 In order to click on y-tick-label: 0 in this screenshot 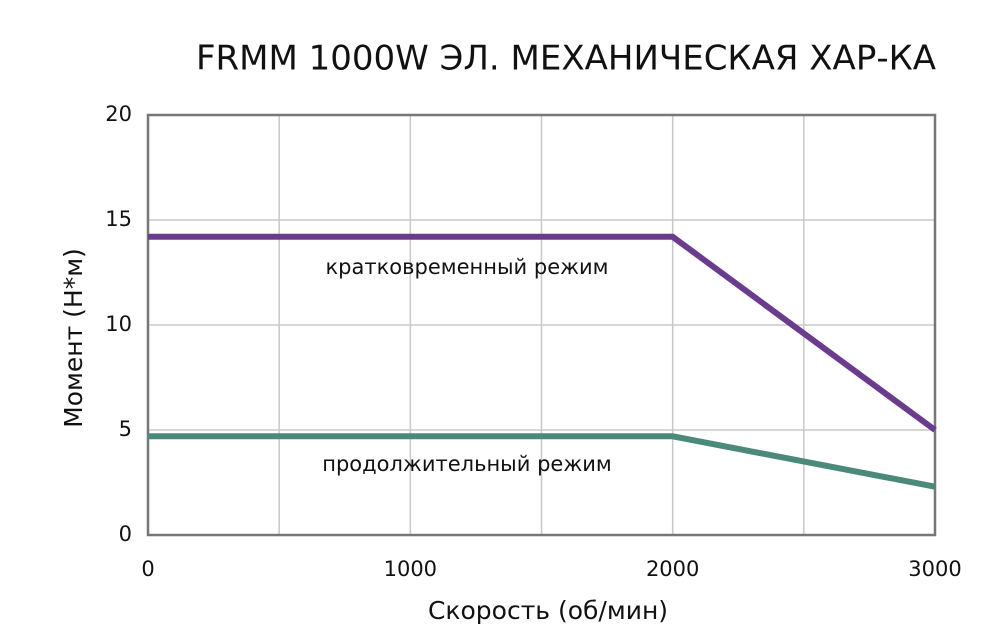, I will do `click(125, 534)`.